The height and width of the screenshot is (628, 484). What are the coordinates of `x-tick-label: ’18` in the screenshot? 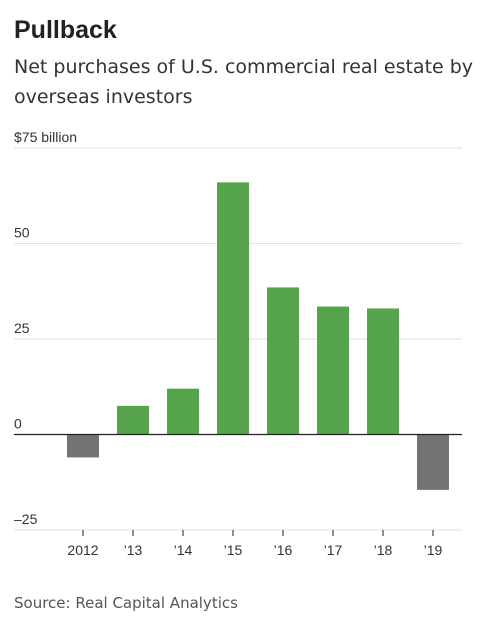 It's located at (383, 550).